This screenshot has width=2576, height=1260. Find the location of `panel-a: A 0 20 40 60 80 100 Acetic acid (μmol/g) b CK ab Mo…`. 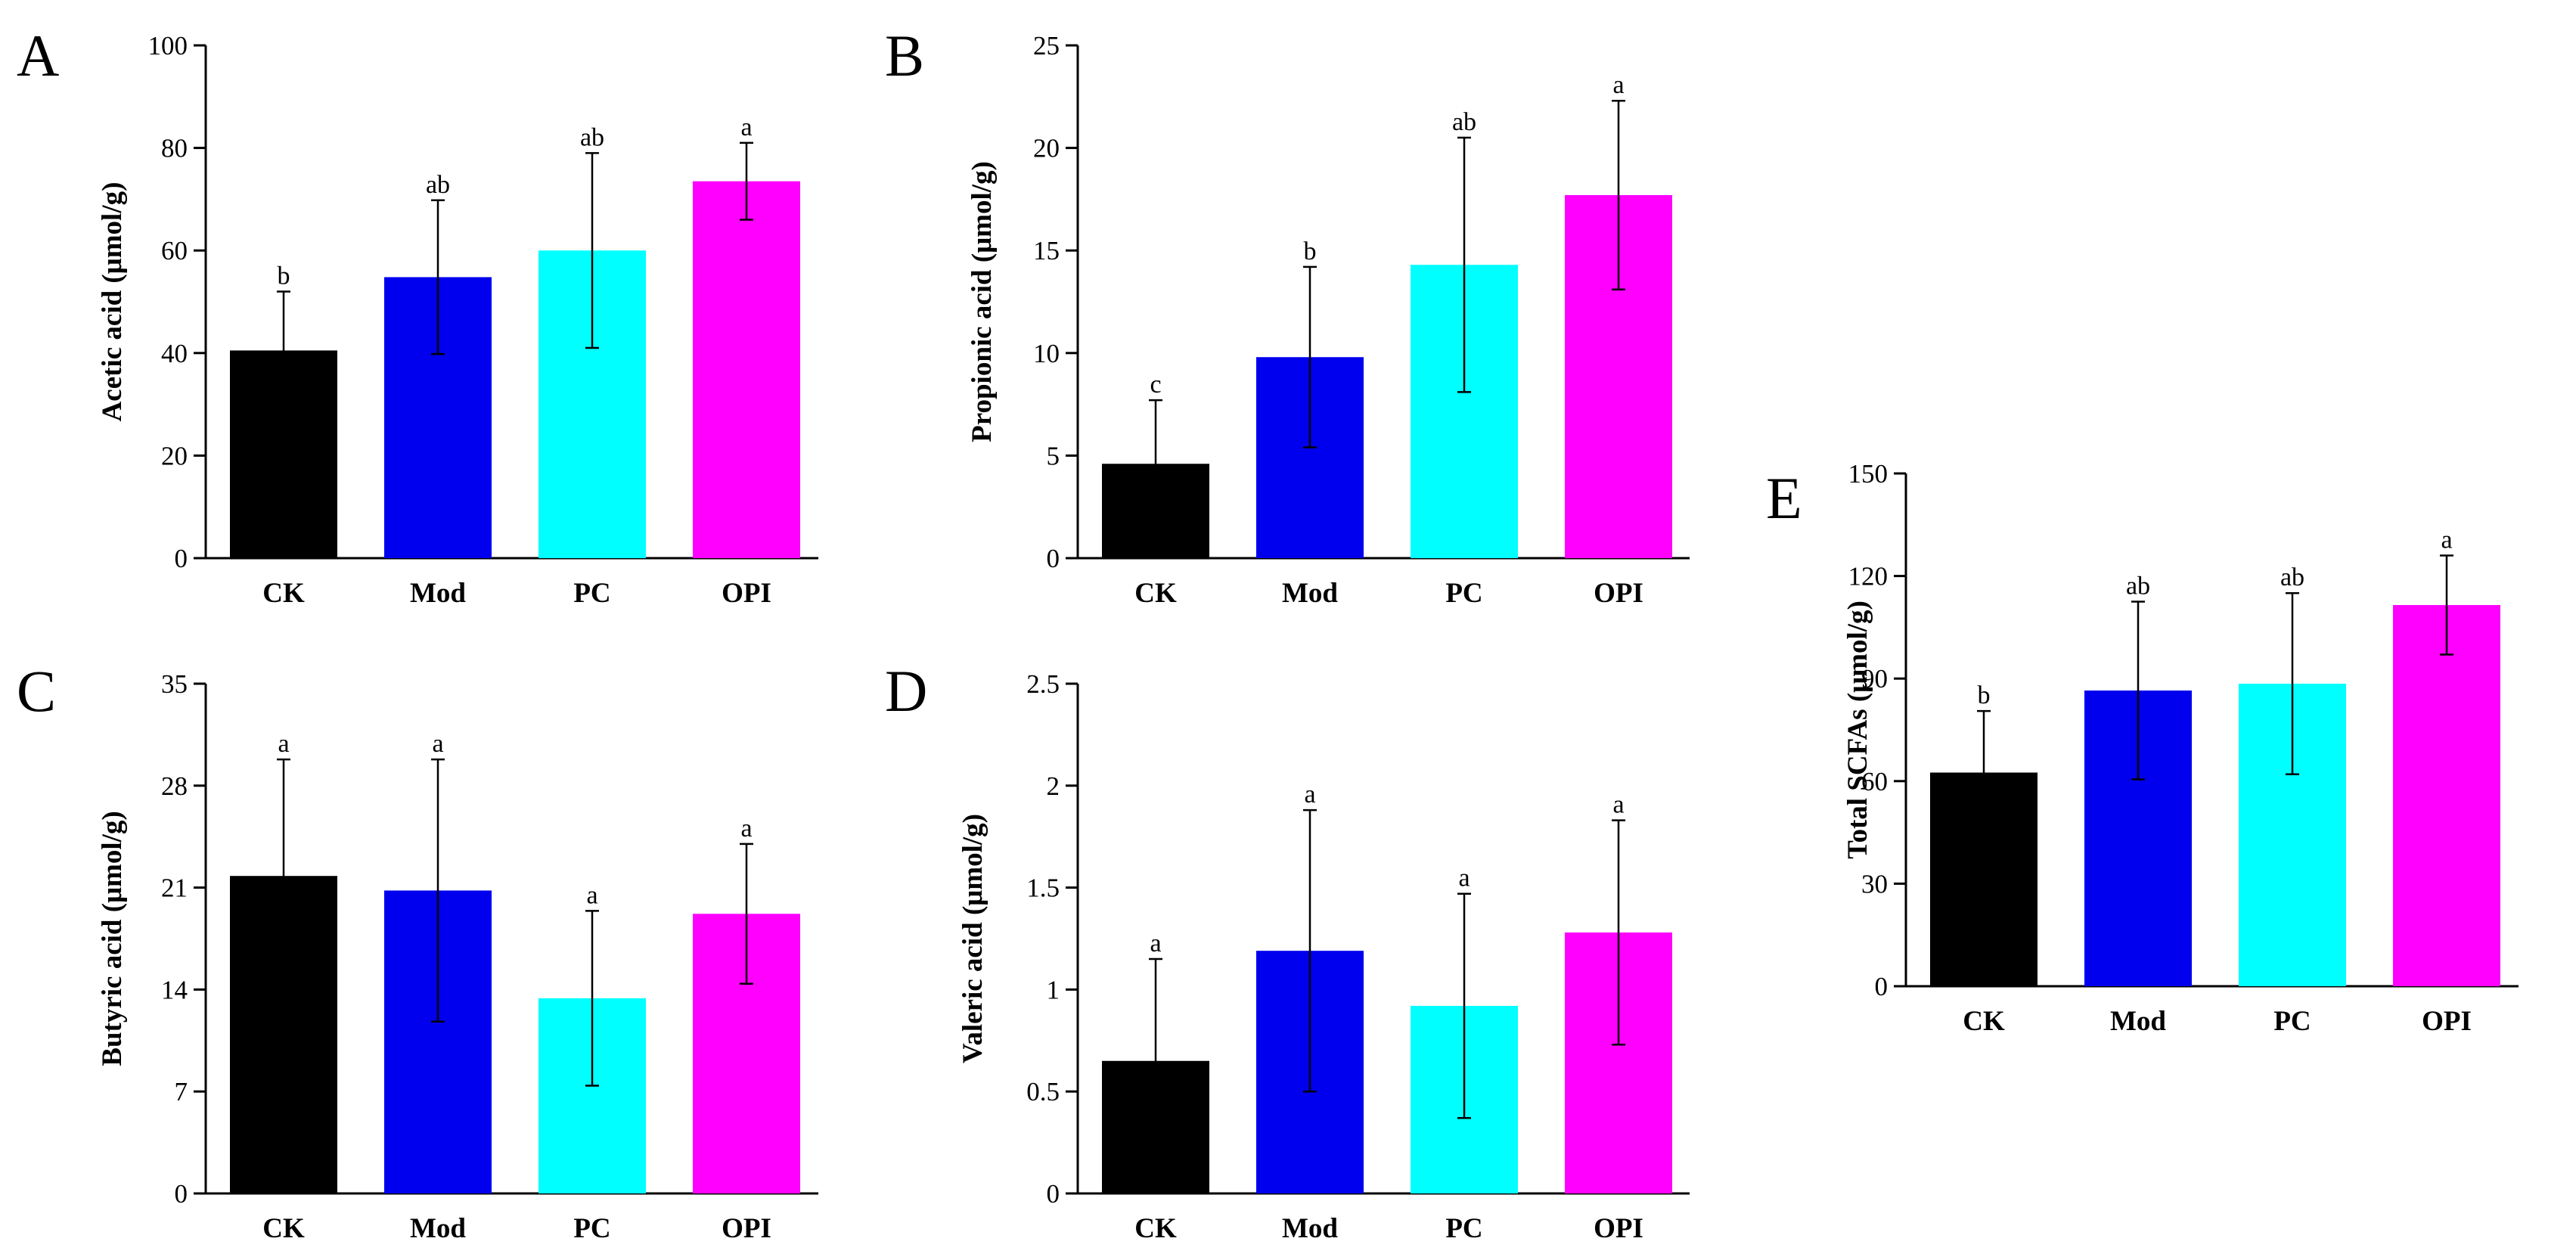

panel-a: A 0 20 40 60 80 100 Acetic acid (μmol/g) b CK ab Mo… is located at coordinates (417, 316).